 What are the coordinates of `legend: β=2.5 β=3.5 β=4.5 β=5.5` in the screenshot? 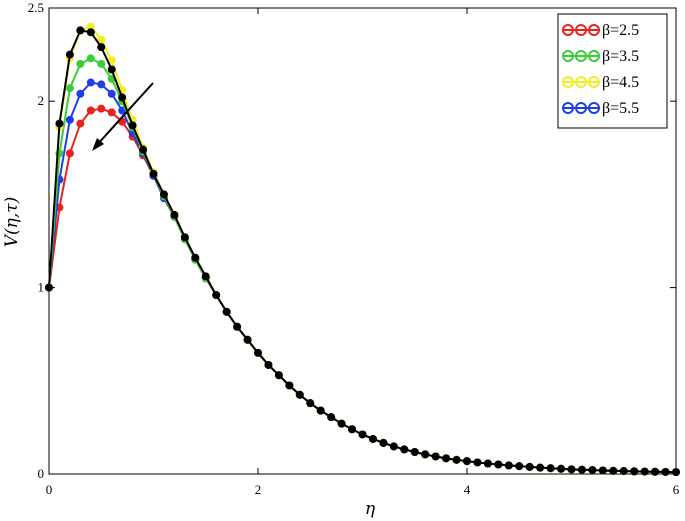 It's located at (612, 71).